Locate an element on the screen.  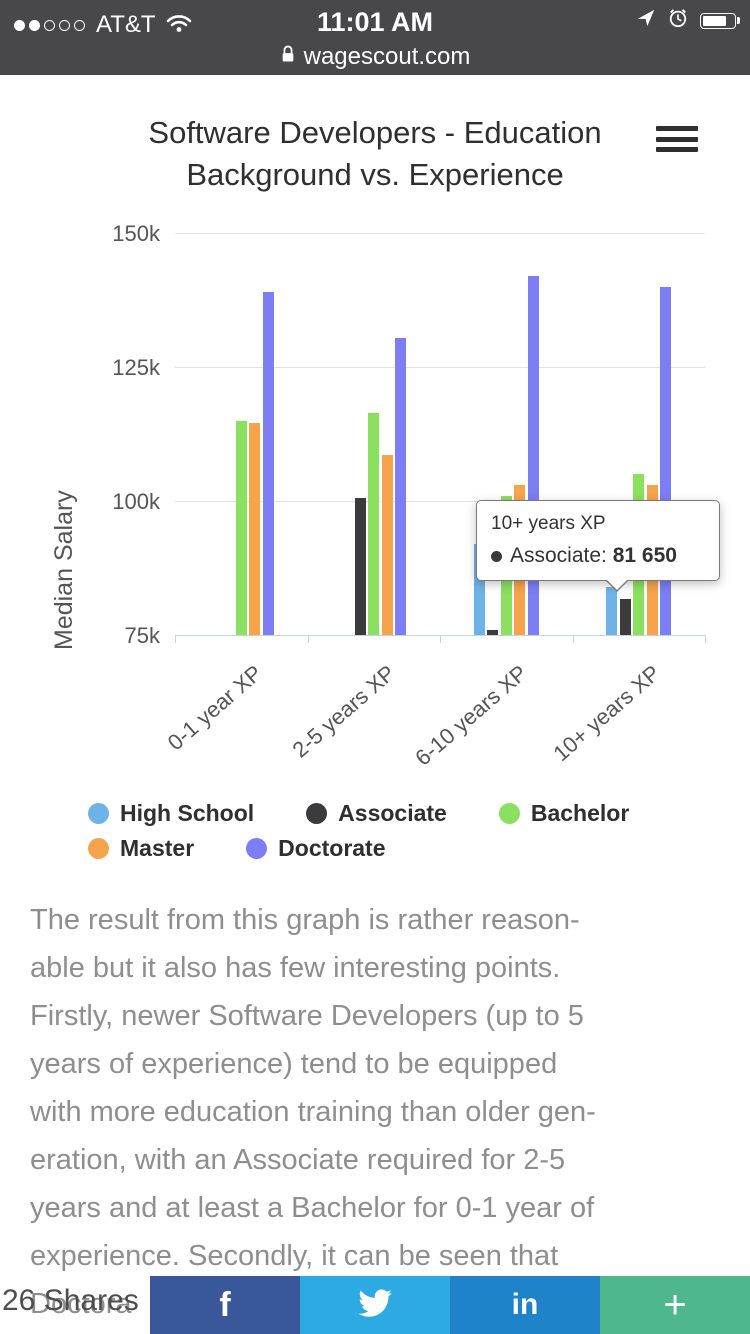
bar-high-school-10-years-xp is located at coordinates (611, 610).